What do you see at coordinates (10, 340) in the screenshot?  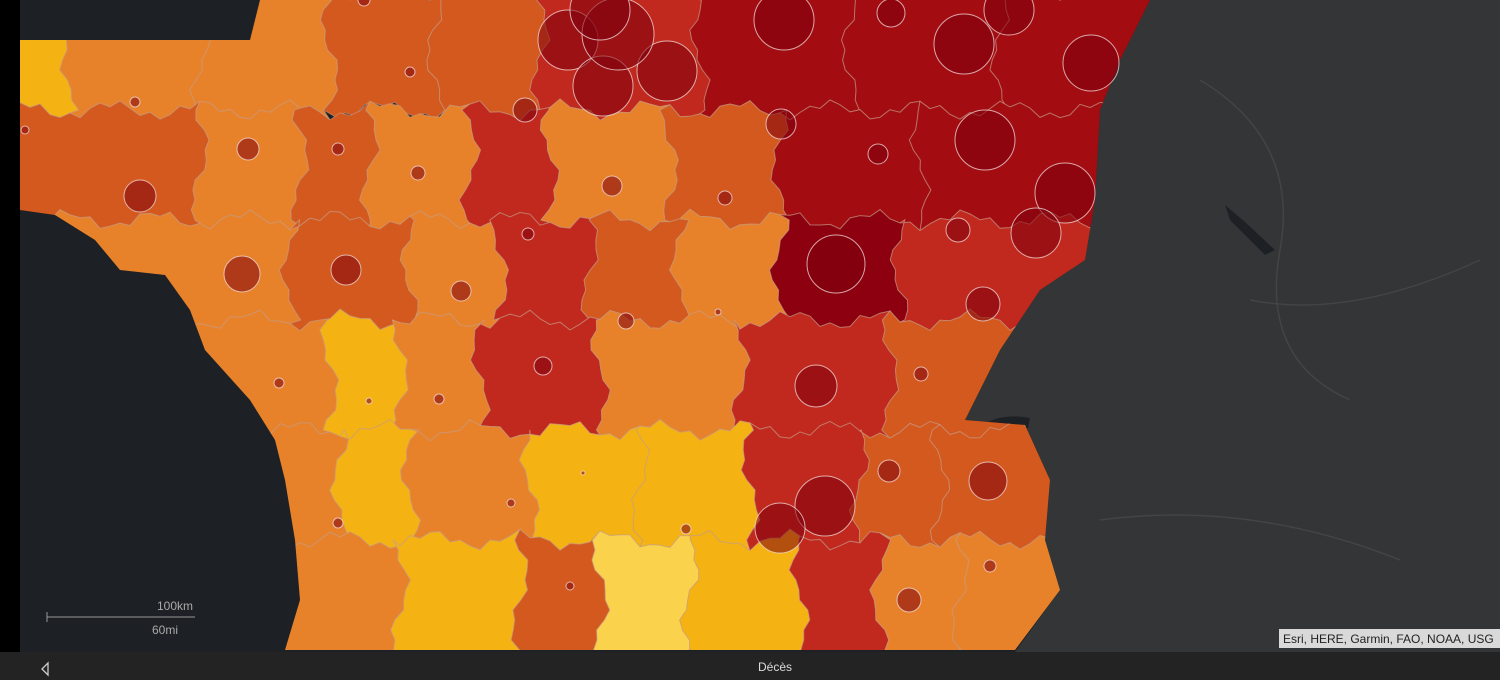 I see `left-strip` at bounding box center [10, 340].